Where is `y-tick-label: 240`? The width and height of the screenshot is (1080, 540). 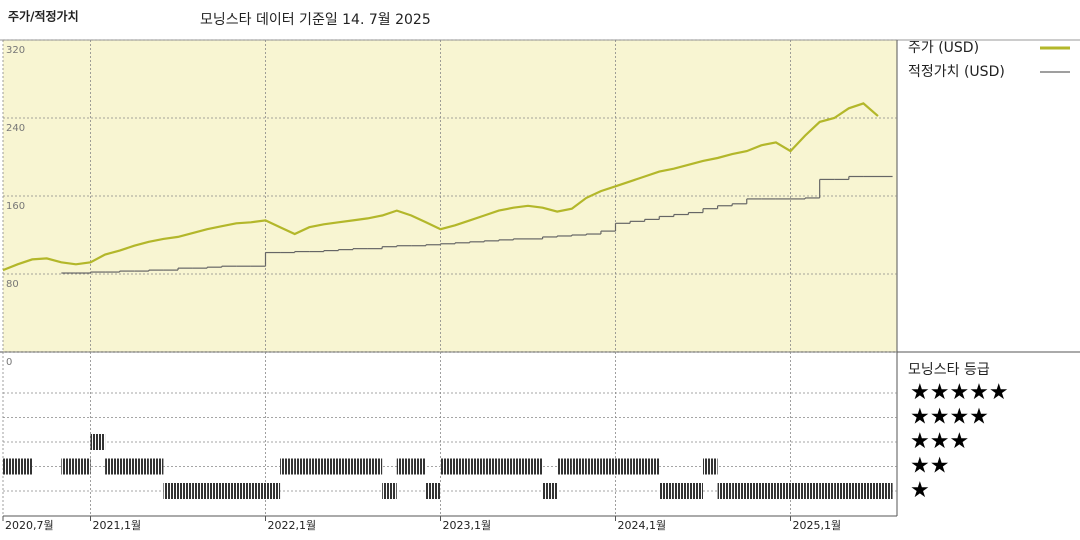
y-tick-label: 240 is located at coordinates (15, 128).